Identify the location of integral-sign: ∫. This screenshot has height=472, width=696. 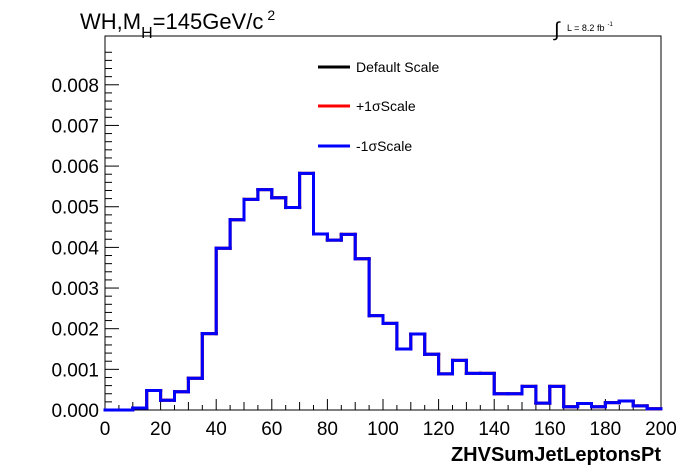
(557, 30).